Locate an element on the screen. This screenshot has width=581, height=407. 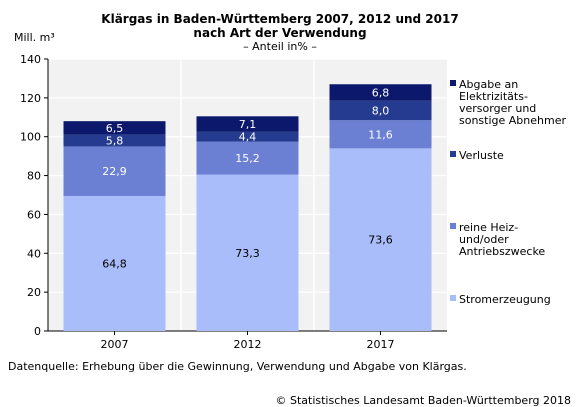
bar-segment-label: 8,0 is located at coordinates (381, 110).